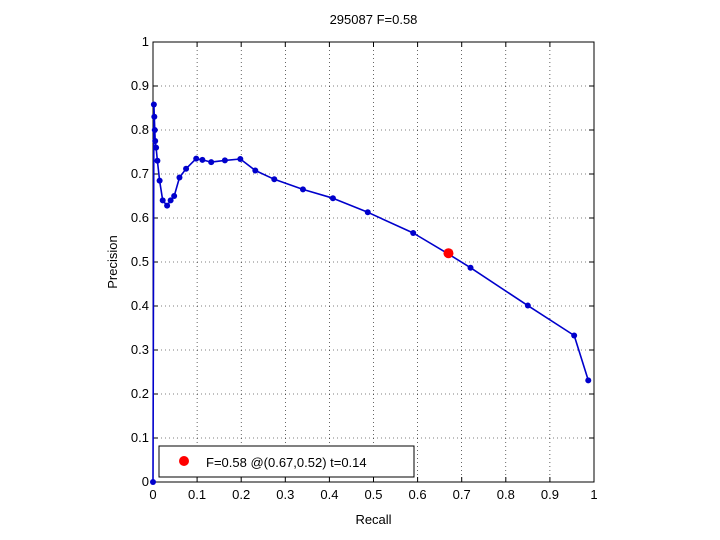  Describe the element at coordinates (448, 253) in the screenshot. I see `best-f-point` at that location.